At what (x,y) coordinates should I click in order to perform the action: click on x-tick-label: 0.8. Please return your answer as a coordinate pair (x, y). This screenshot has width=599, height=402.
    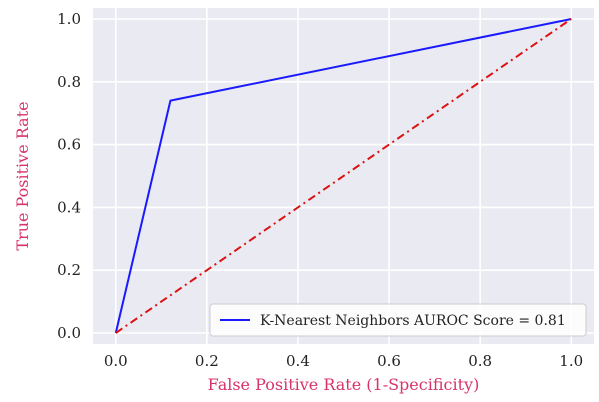
    Looking at the image, I should click on (480, 361).